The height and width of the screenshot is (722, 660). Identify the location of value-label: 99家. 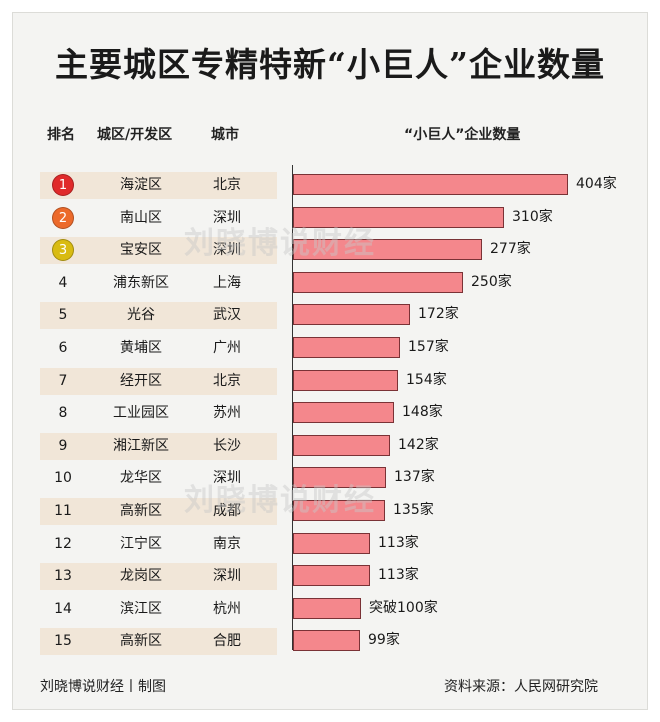
(384, 640).